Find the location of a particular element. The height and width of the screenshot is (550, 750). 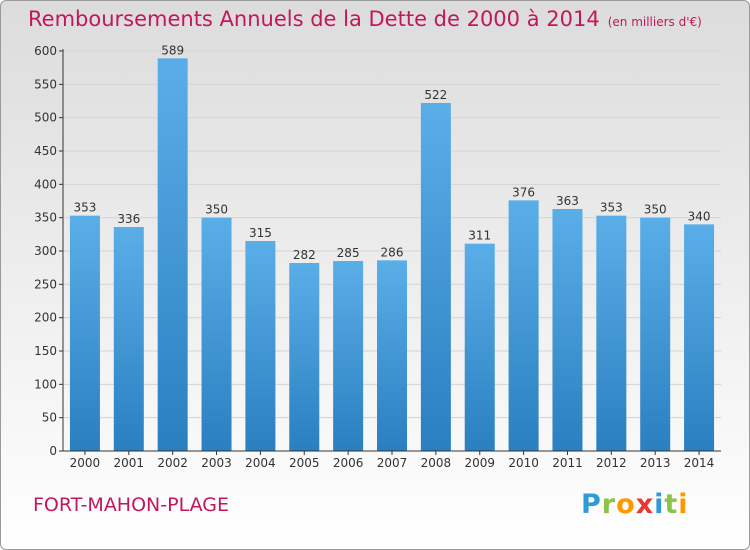

x-tick-label: 2011 is located at coordinates (567, 463).